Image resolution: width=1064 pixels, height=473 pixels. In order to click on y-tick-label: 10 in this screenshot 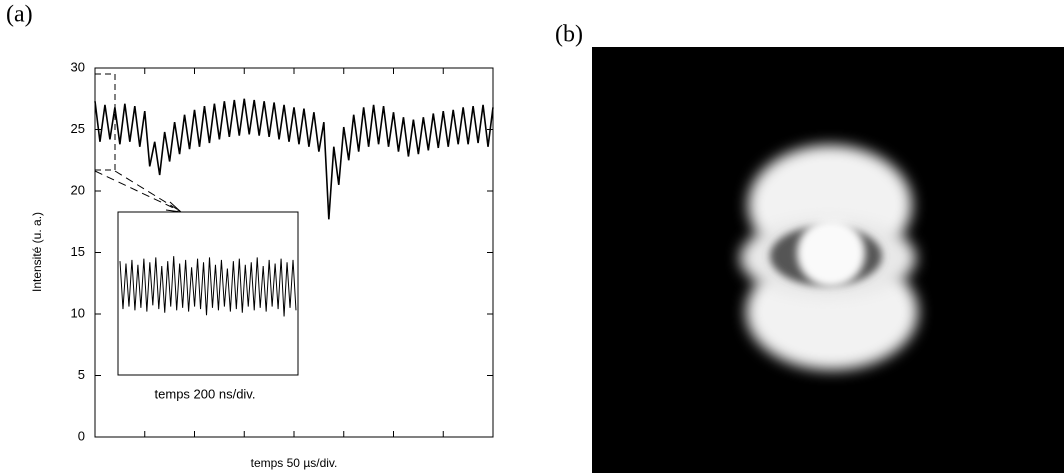, I will do `click(78, 312)`.